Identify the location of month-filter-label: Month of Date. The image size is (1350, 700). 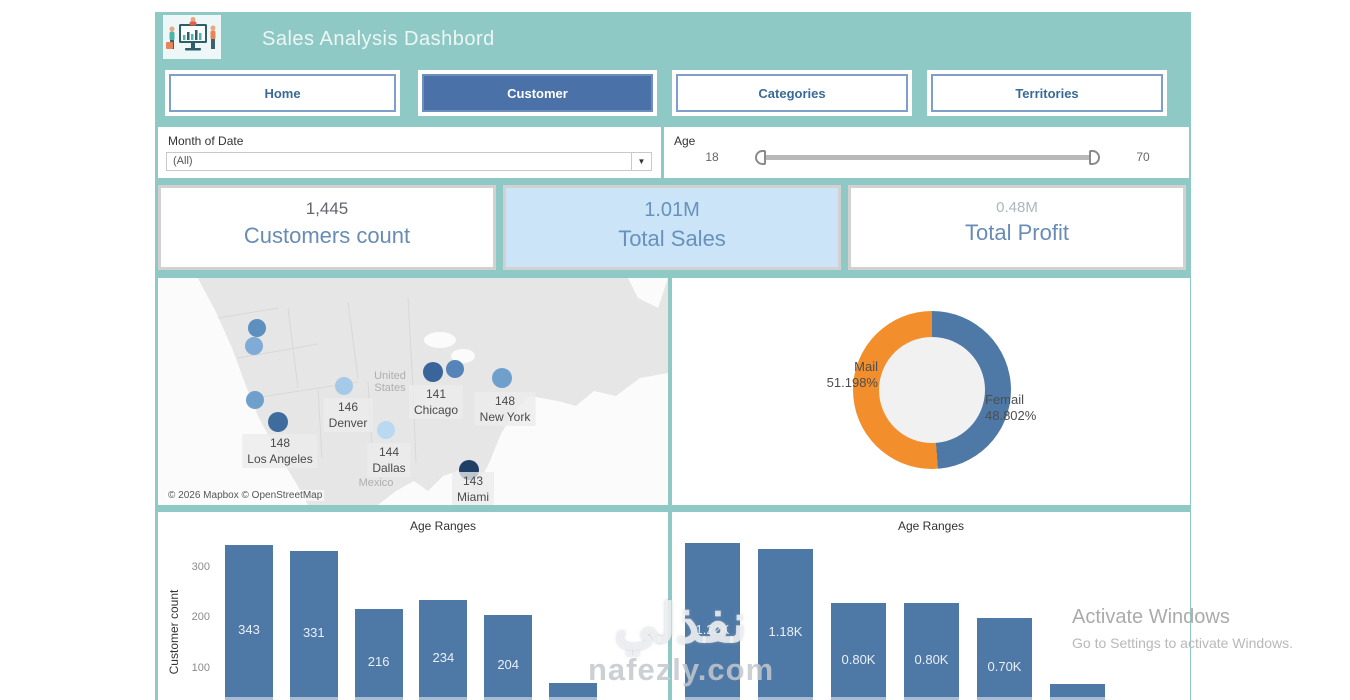
(206, 141).